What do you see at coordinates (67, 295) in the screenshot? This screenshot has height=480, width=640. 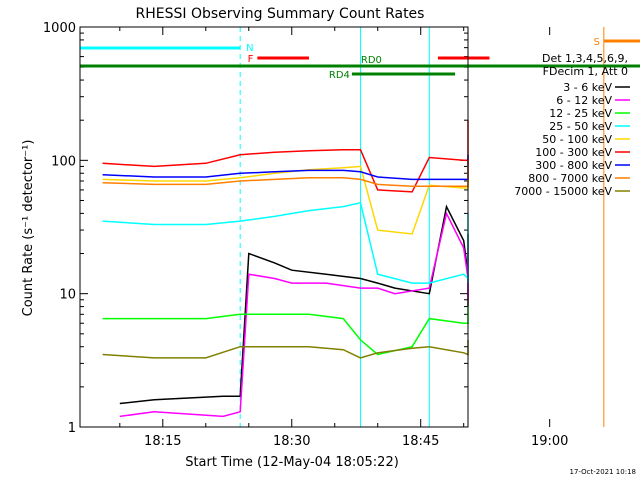 I see `y-tick-label: 10` at bounding box center [67, 295].